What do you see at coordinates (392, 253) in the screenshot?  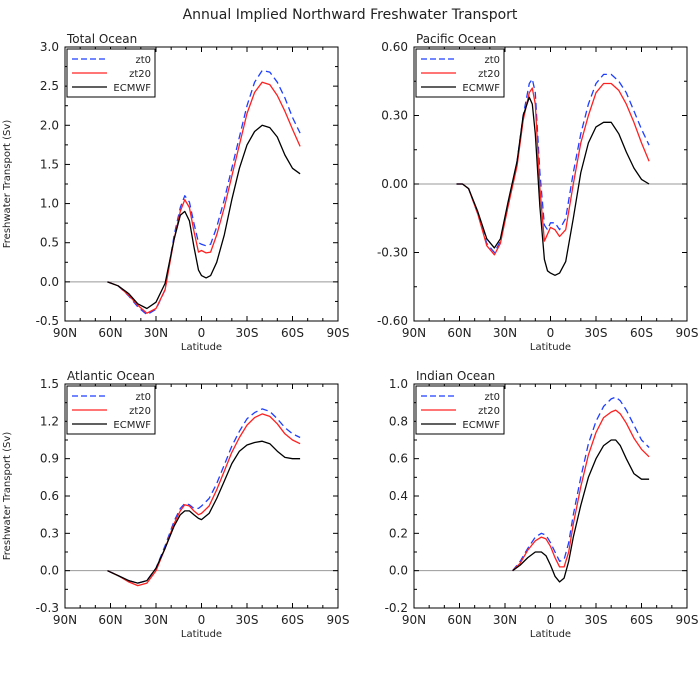 I see `y-tick-label: -0.30` at bounding box center [392, 253].